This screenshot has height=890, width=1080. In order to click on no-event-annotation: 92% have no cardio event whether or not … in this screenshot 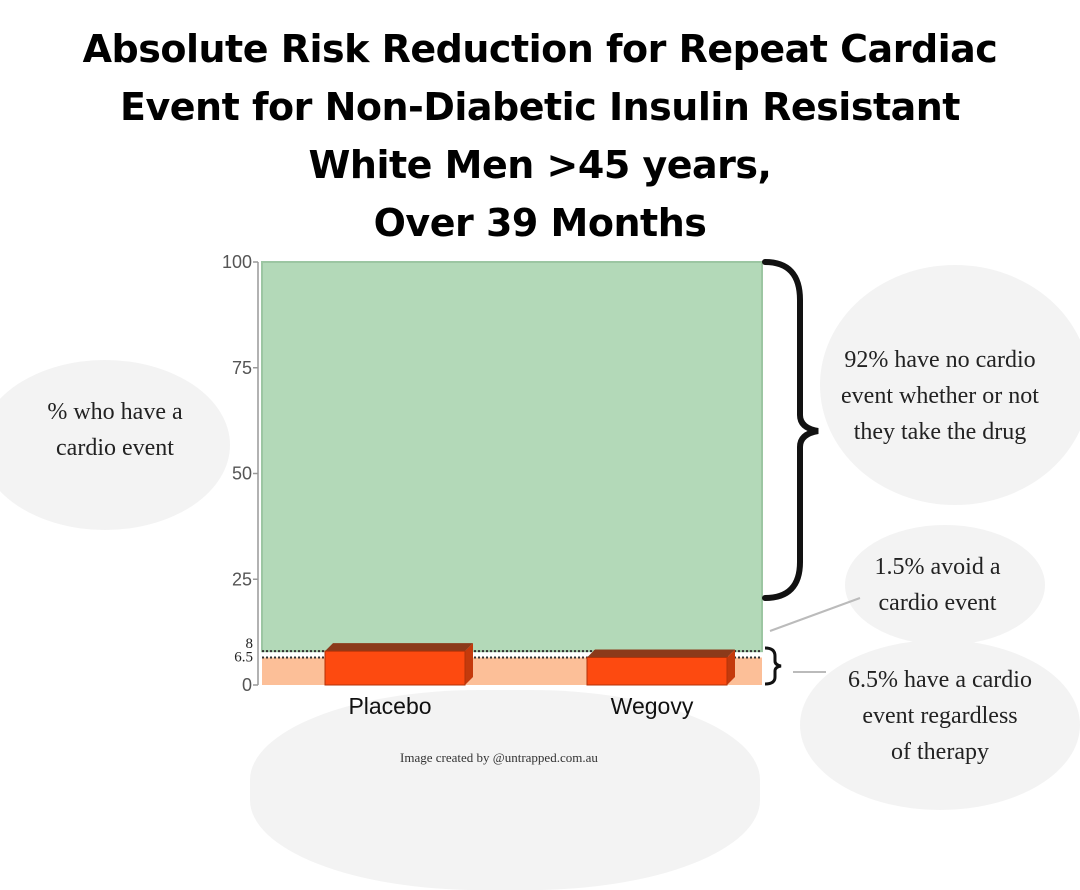, I will do `click(940, 396)`.